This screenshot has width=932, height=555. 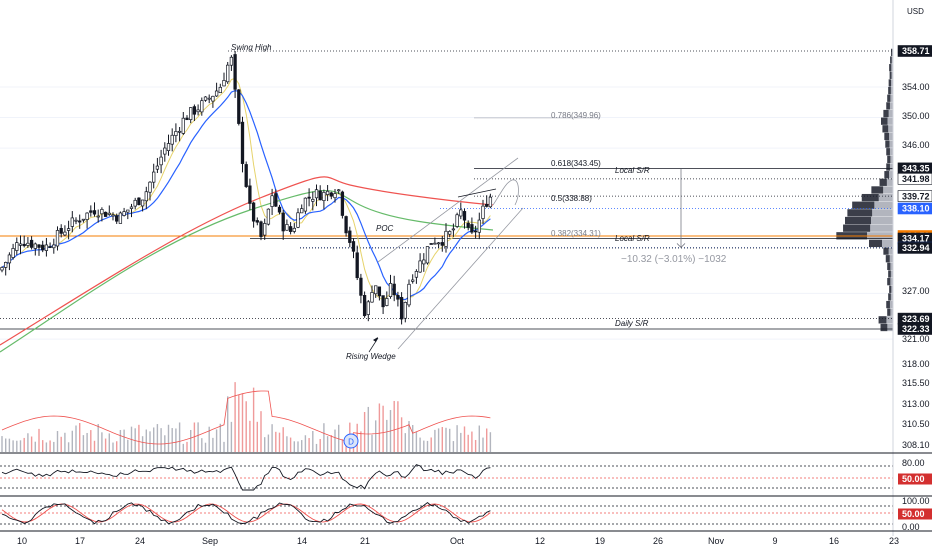 What do you see at coordinates (246, 477) in the screenshot?
I see `rsi-line` at bounding box center [246, 477].